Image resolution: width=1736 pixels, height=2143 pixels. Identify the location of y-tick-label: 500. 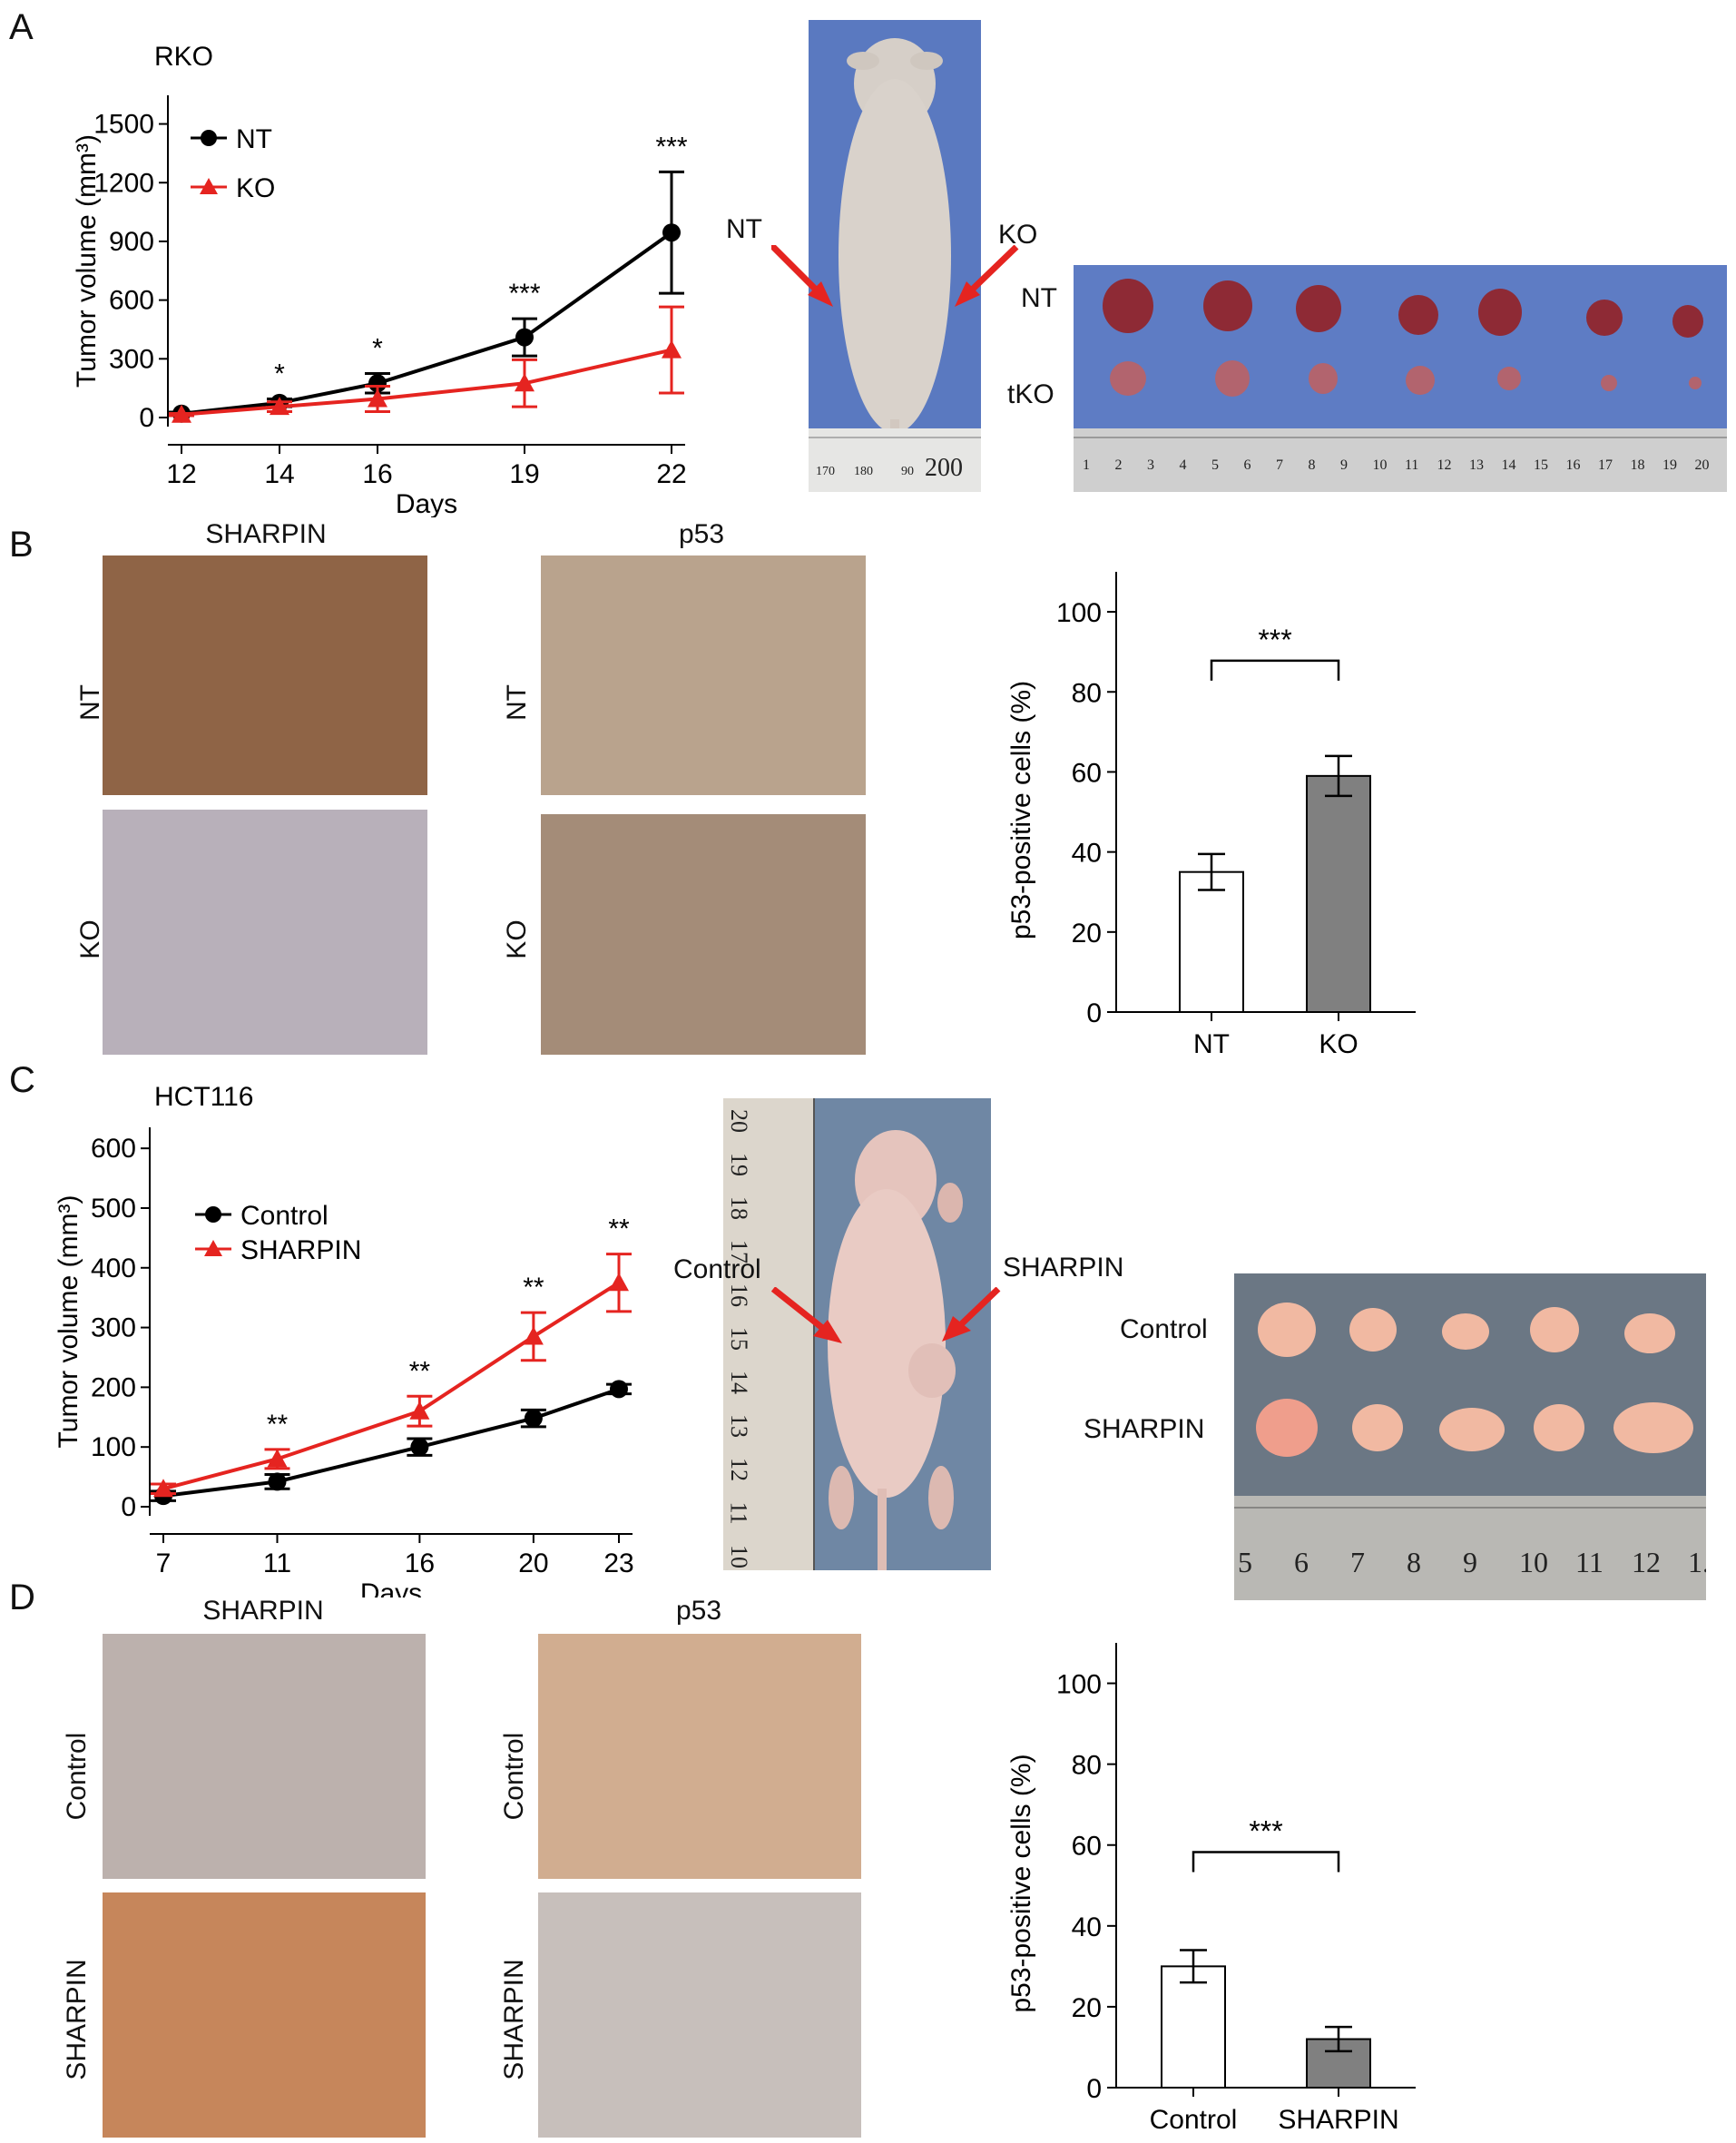
(113, 1209).